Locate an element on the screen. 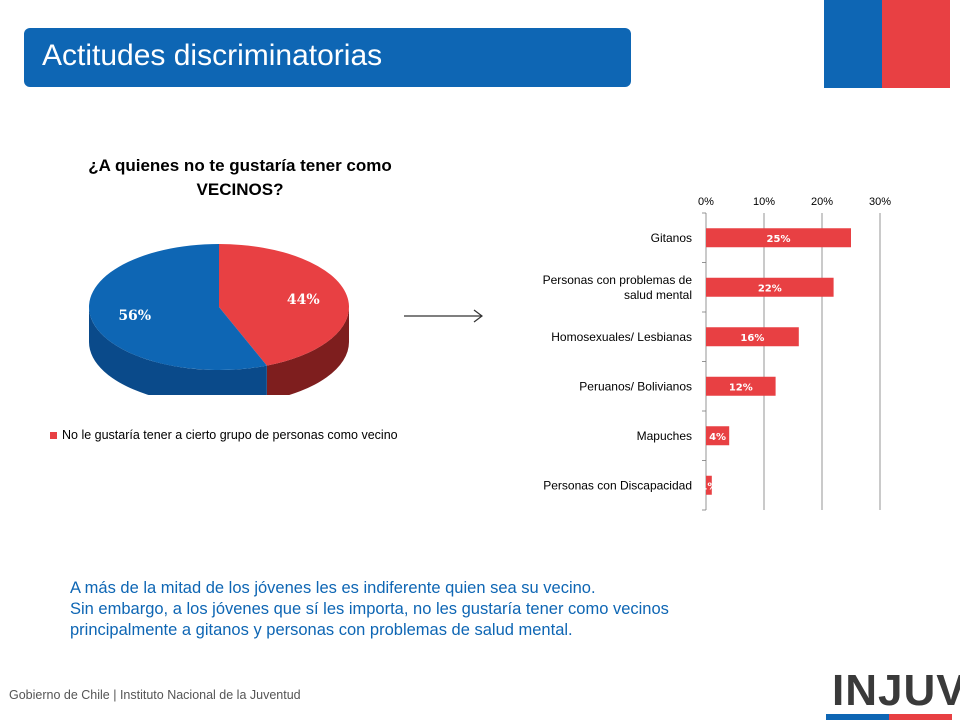 The width and height of the screenshot is (960, 720). flag-red-stripe is located at coordinates (916, 44).